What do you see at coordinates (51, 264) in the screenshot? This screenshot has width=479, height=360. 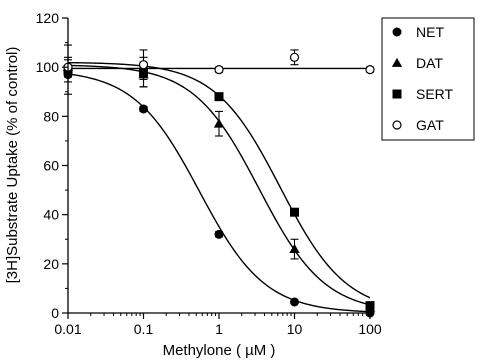 I see `y-tick-label: 20` at bounding box center [51, 264].